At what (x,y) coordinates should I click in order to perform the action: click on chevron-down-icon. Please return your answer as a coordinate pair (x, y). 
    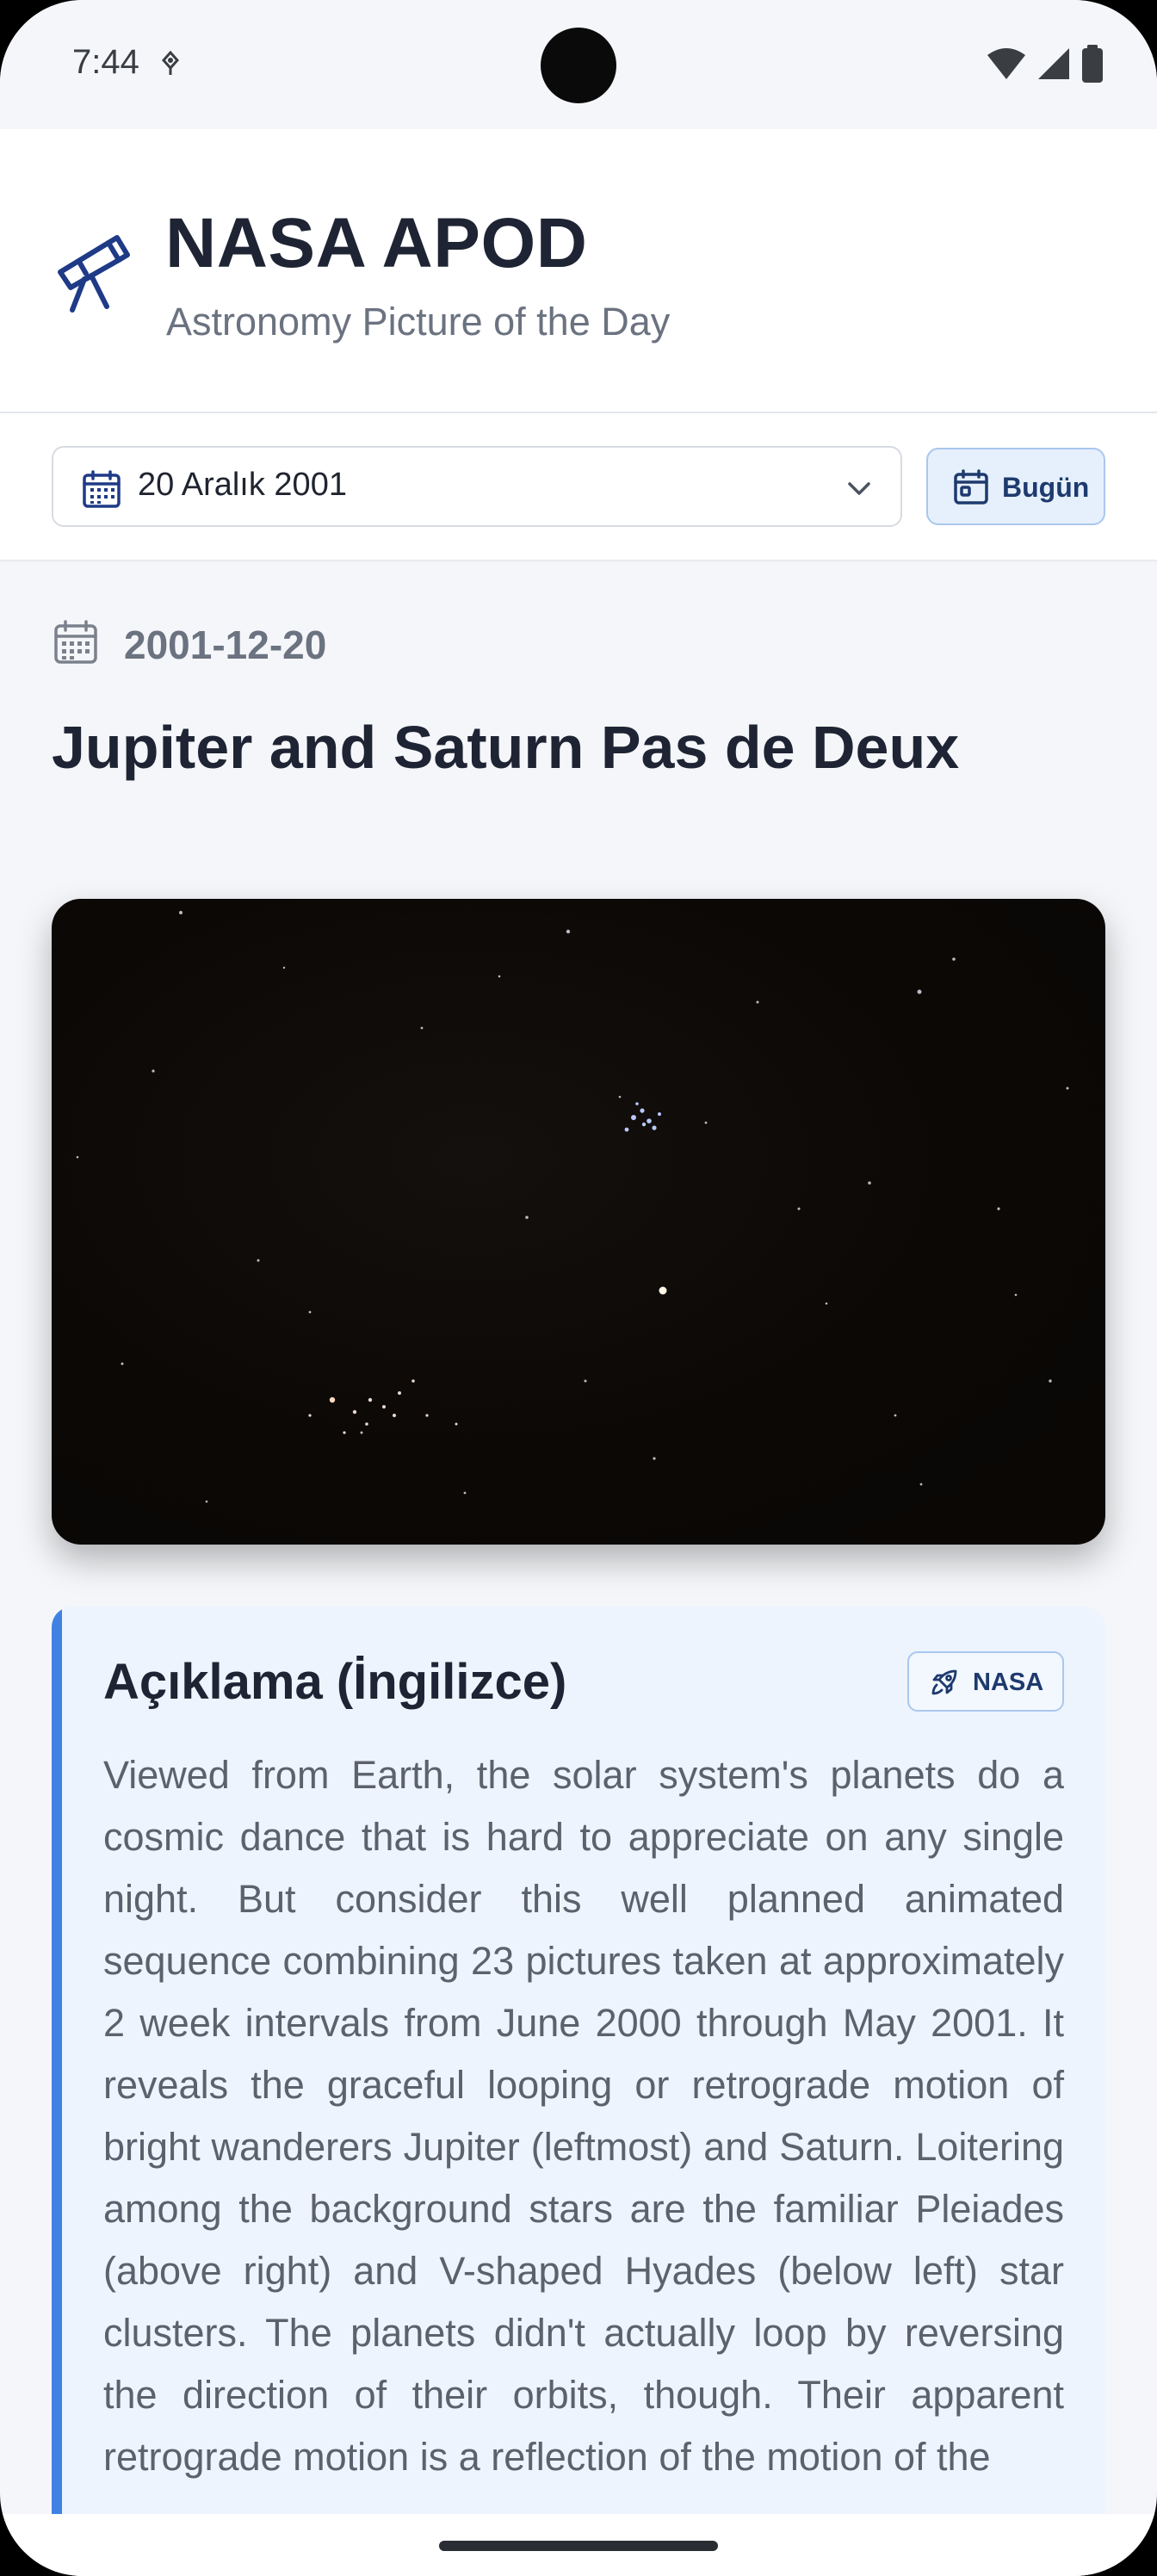
    Looking at the image, I should click on (859, 489).